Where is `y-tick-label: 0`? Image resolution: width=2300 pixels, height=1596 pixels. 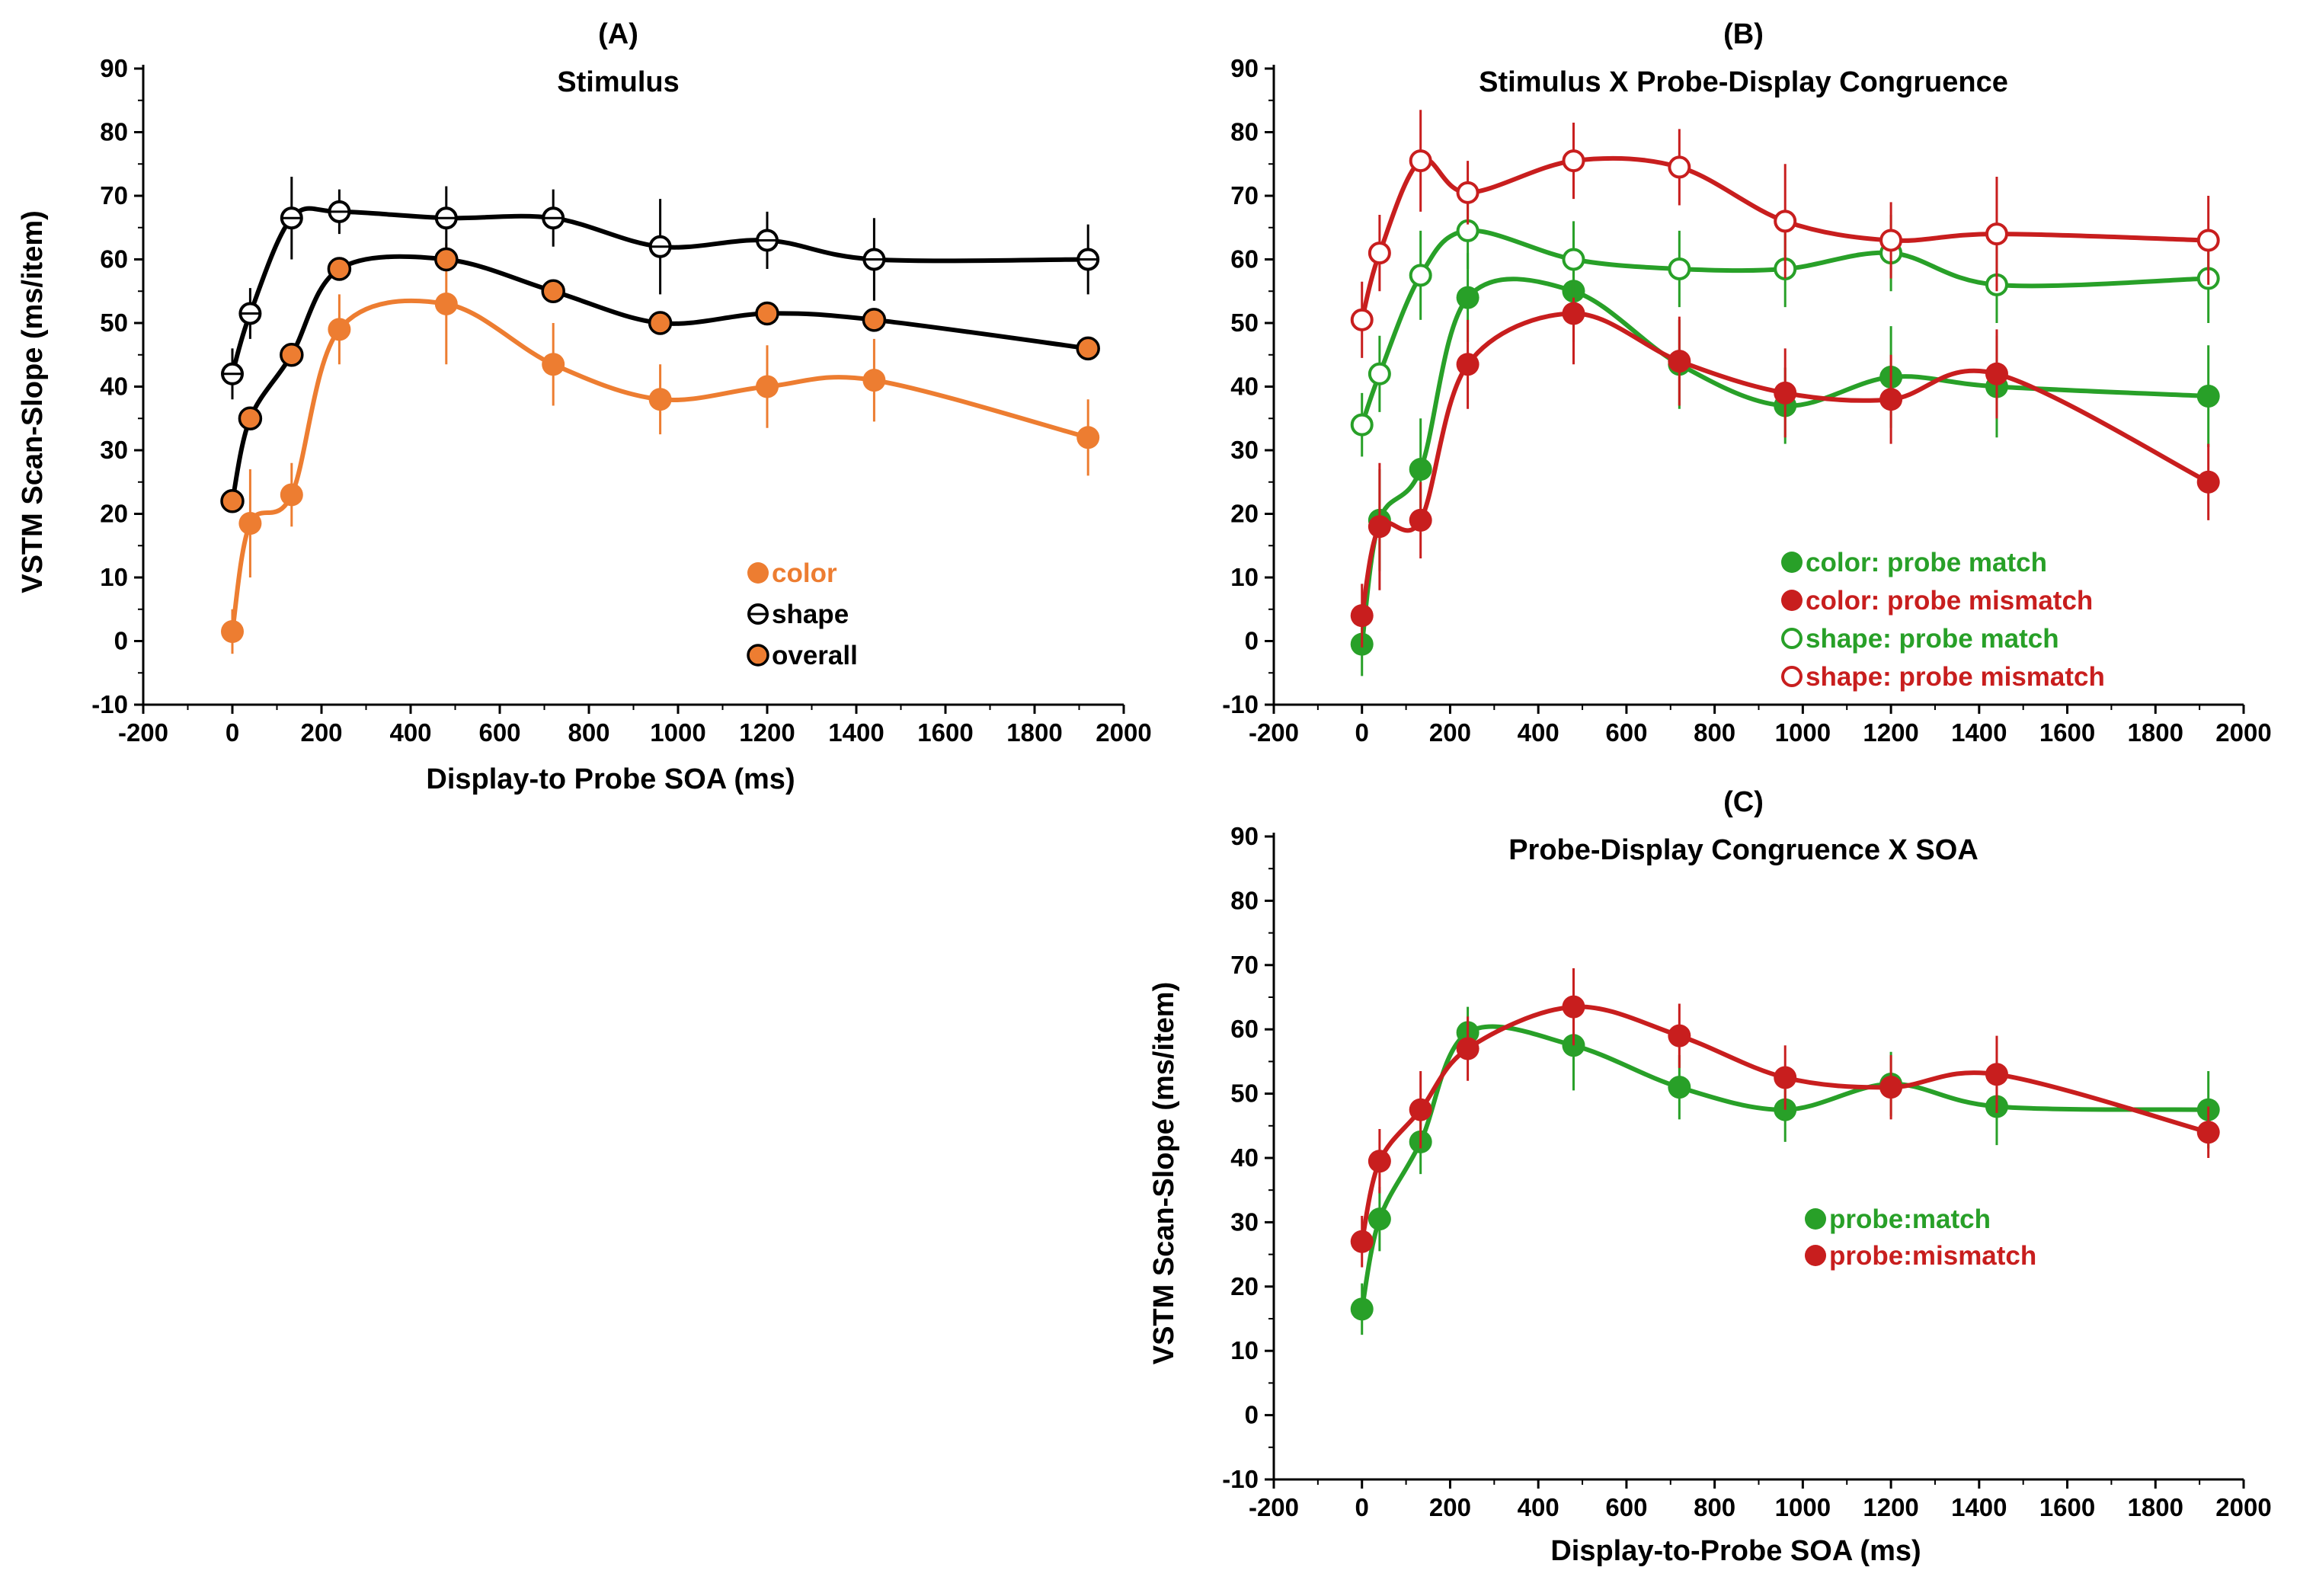 y-tick-label: 0 is located at coordinates (1252, 1415).